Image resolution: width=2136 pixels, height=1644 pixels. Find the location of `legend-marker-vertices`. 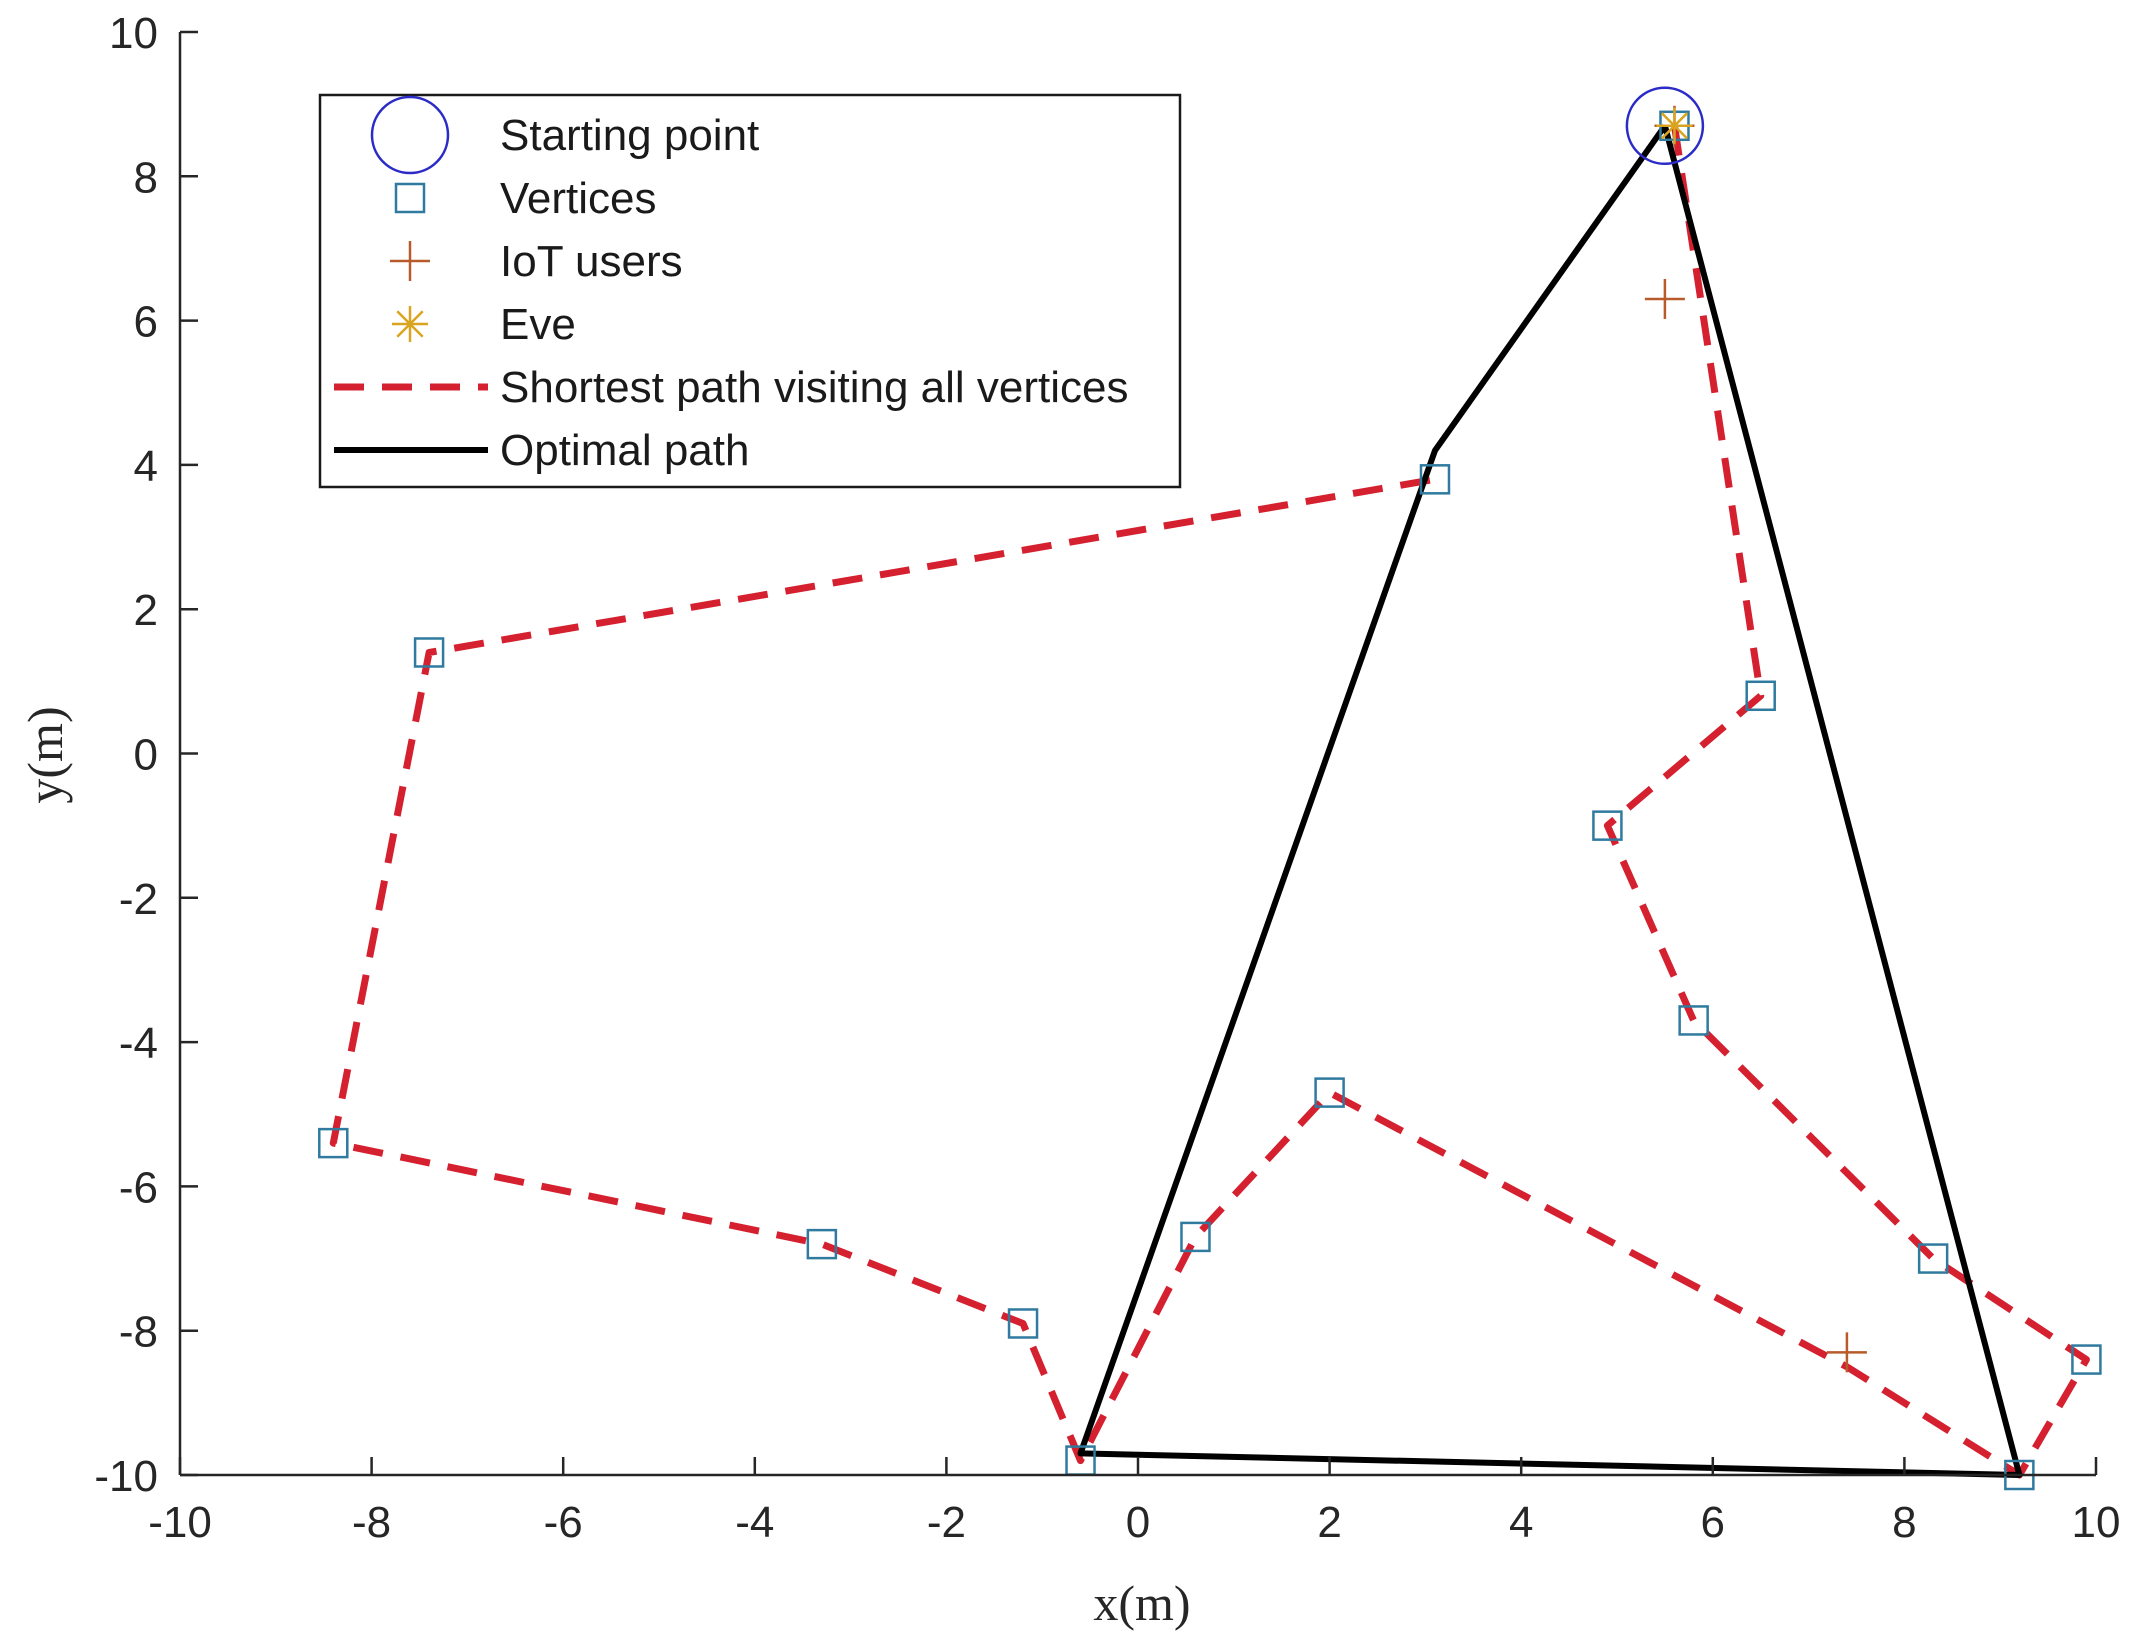

legend-marker-vertices is located at coordinates (410, 198).